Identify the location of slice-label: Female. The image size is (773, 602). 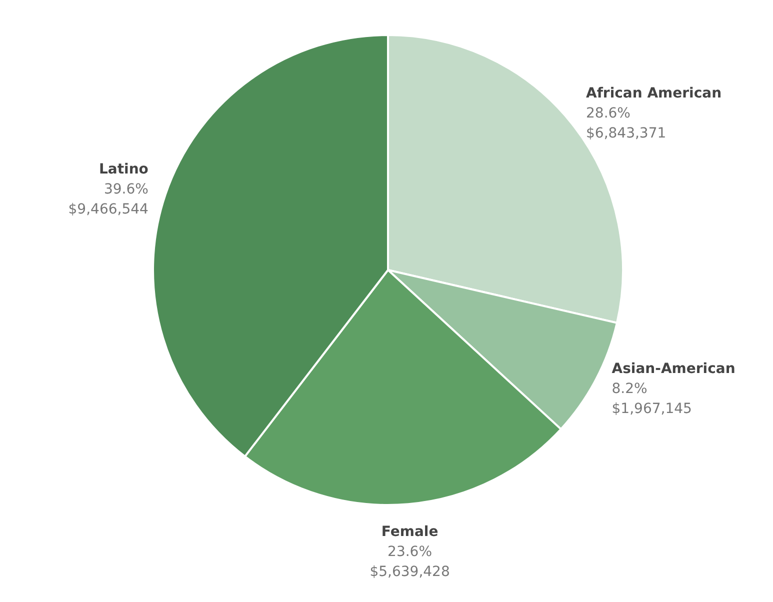
(409, 532).